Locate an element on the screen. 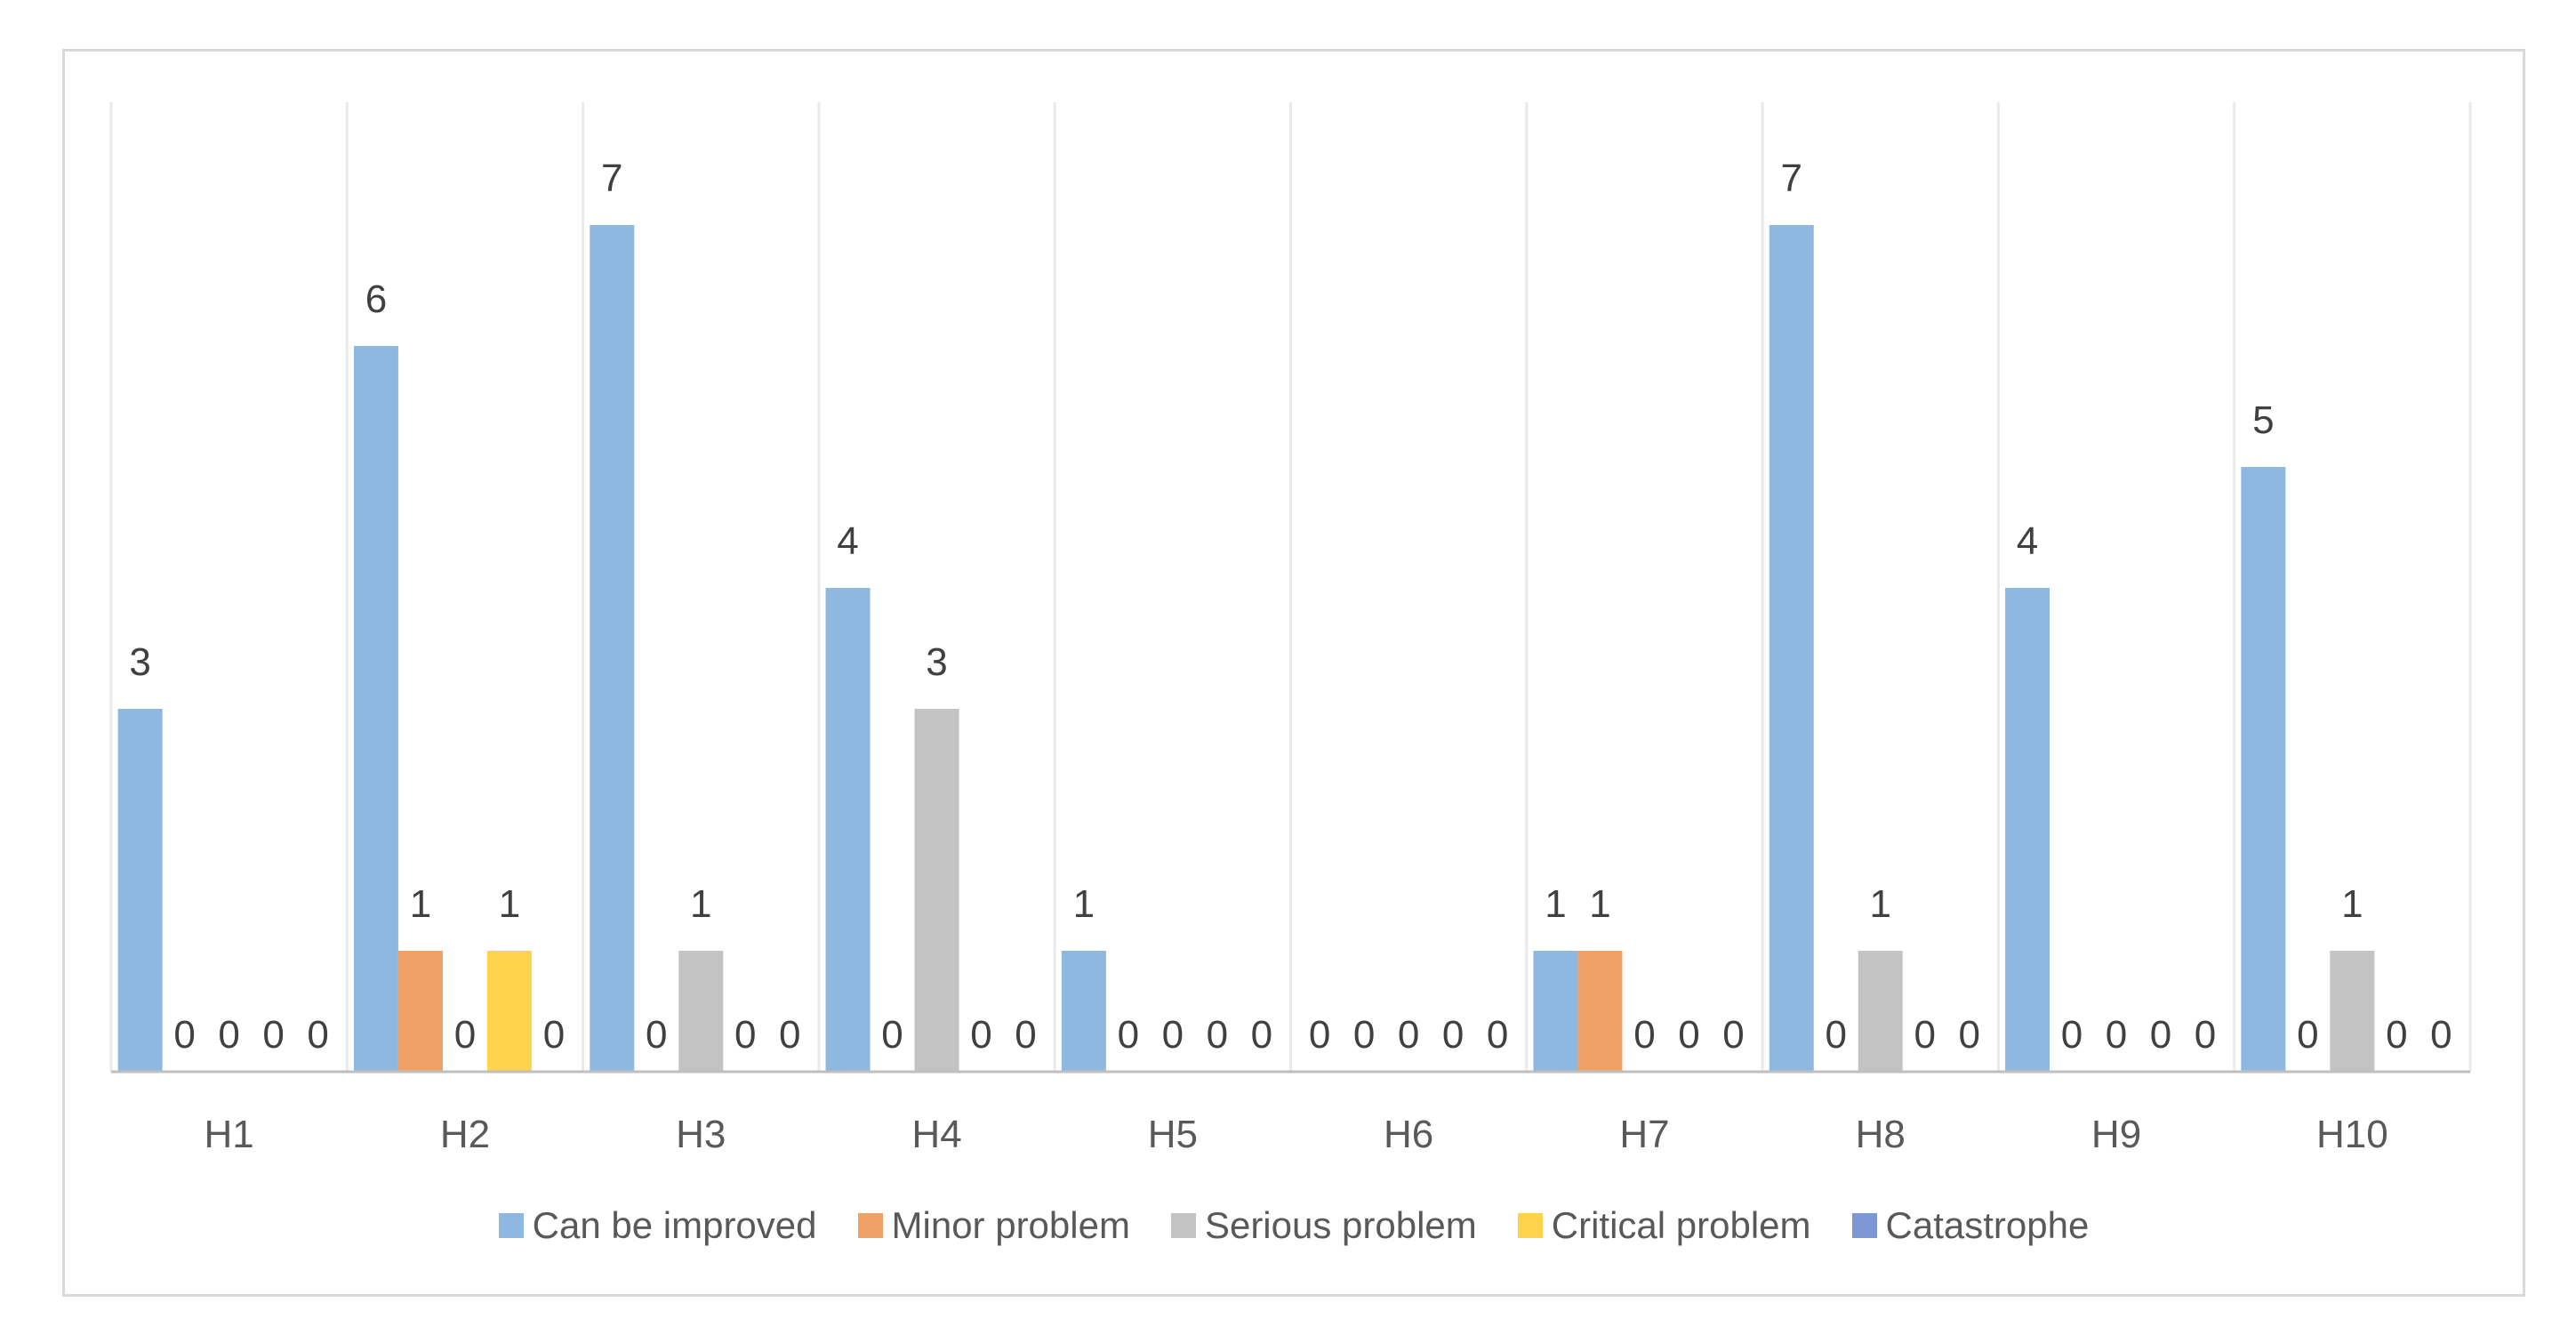  legend-item-can-be-improved: Can be improved is located at coordinates (657, 1226).